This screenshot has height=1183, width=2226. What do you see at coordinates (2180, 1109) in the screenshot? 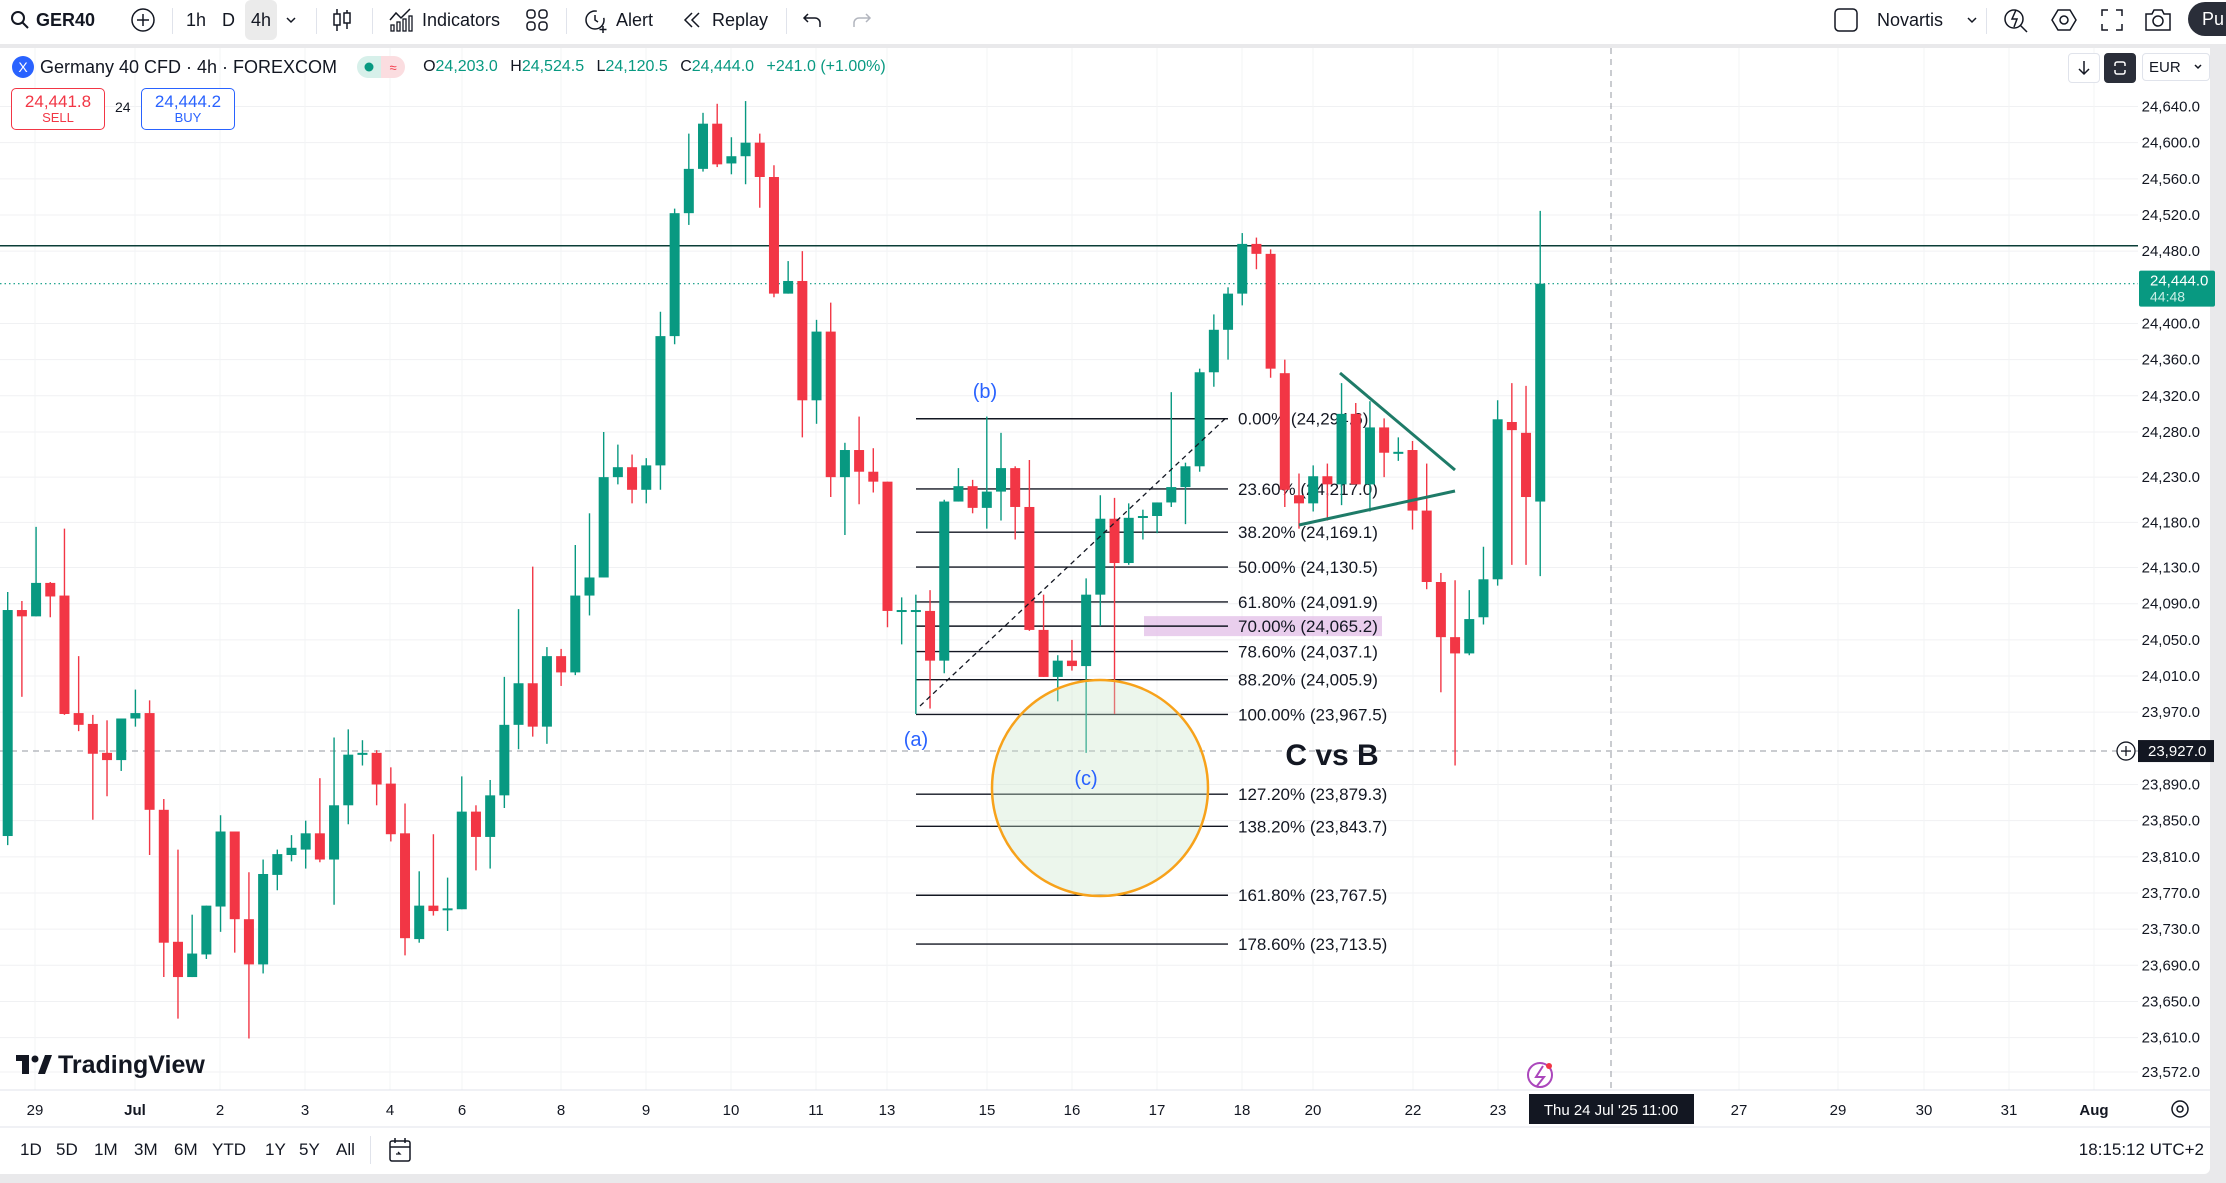
I see `time-axis-settings-icon` at bounding box center [2180, 1109].